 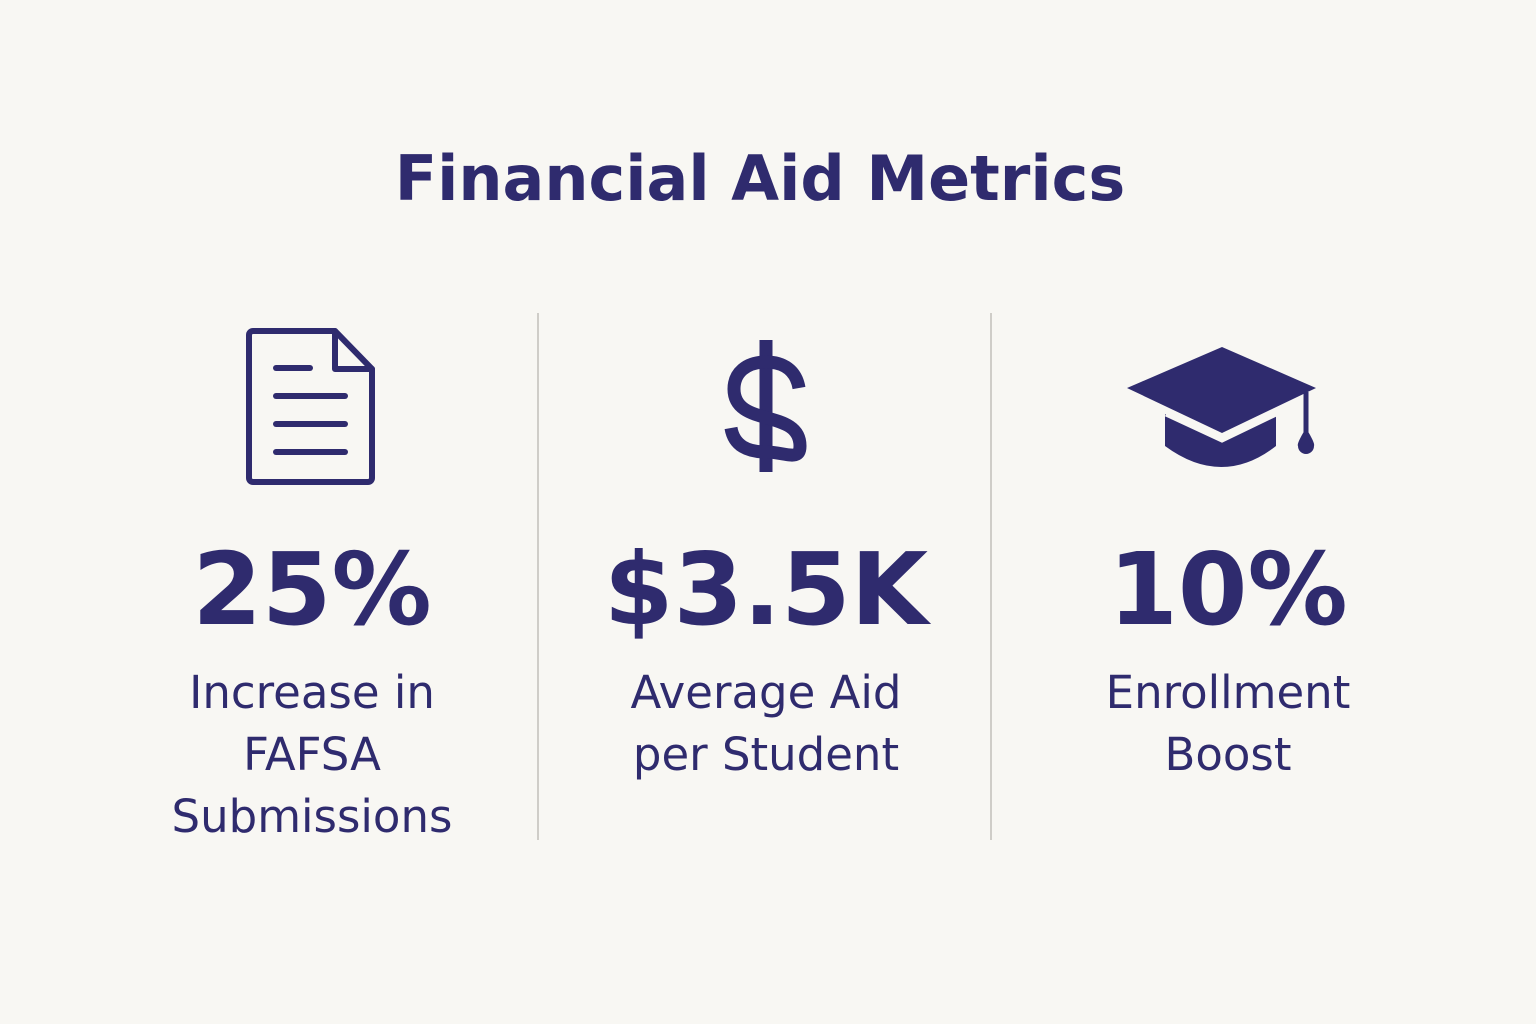 I want to click on metric-value: $3.5K, so click(x=768, y=589).